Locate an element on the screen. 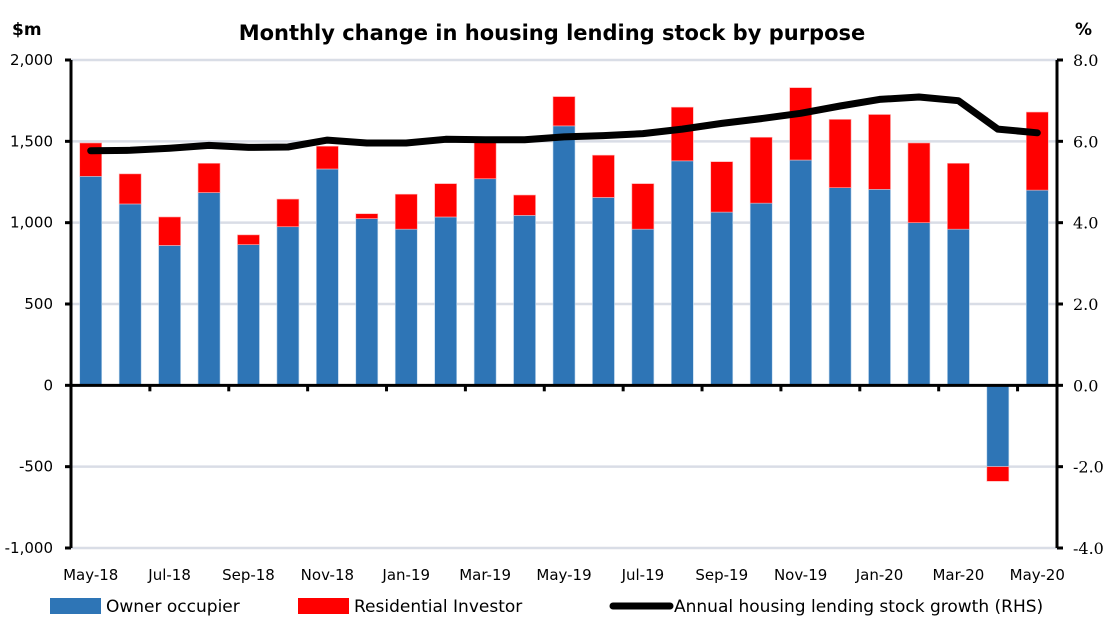  right-axis-unit: % is located at coordinates (1083, 30).